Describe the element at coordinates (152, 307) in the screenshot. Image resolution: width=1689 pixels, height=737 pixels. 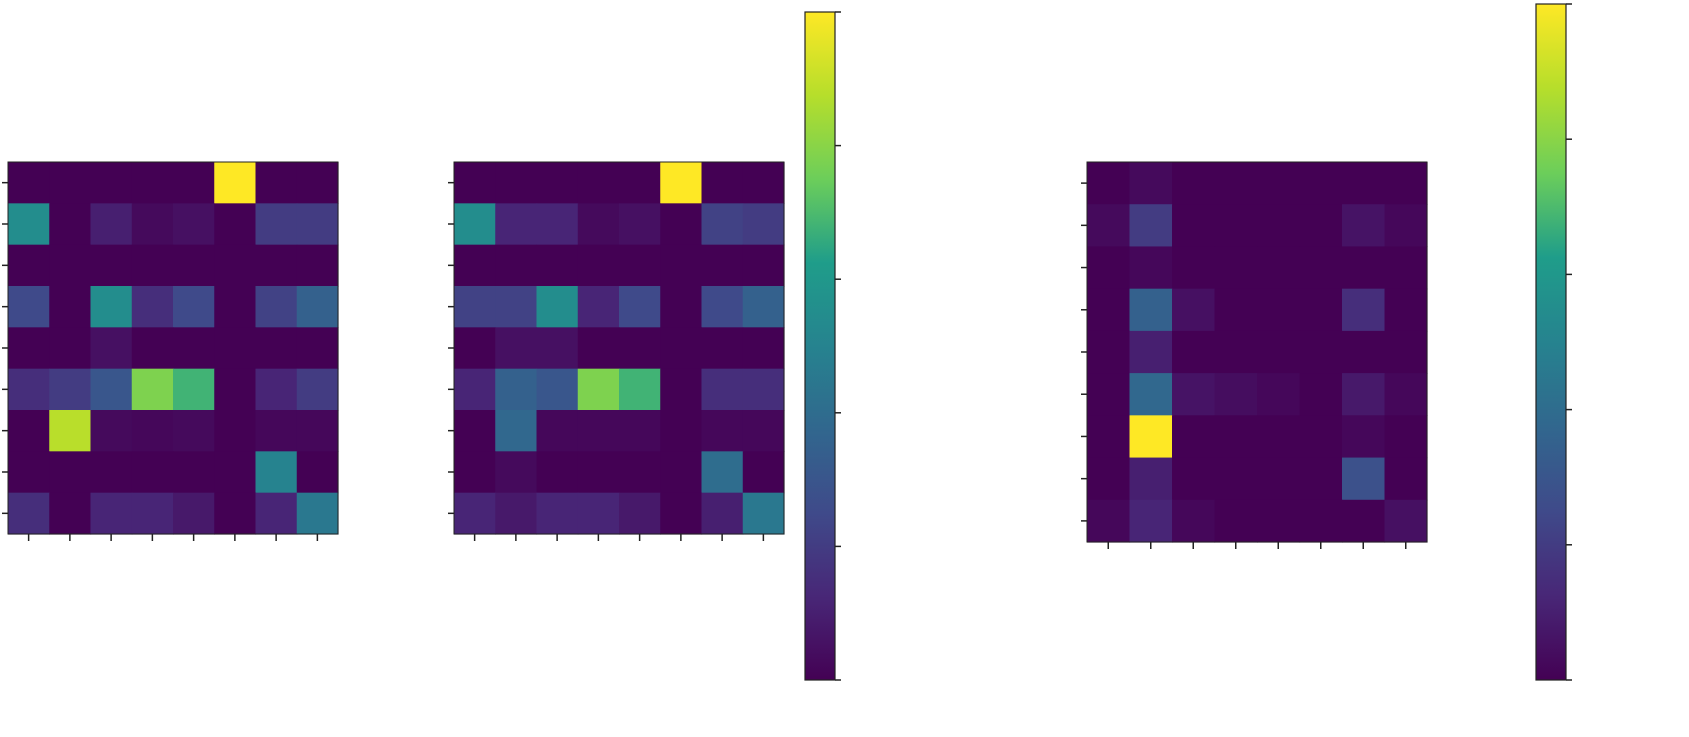
I see `heatmap-1-cell-r3-c3` at that location.